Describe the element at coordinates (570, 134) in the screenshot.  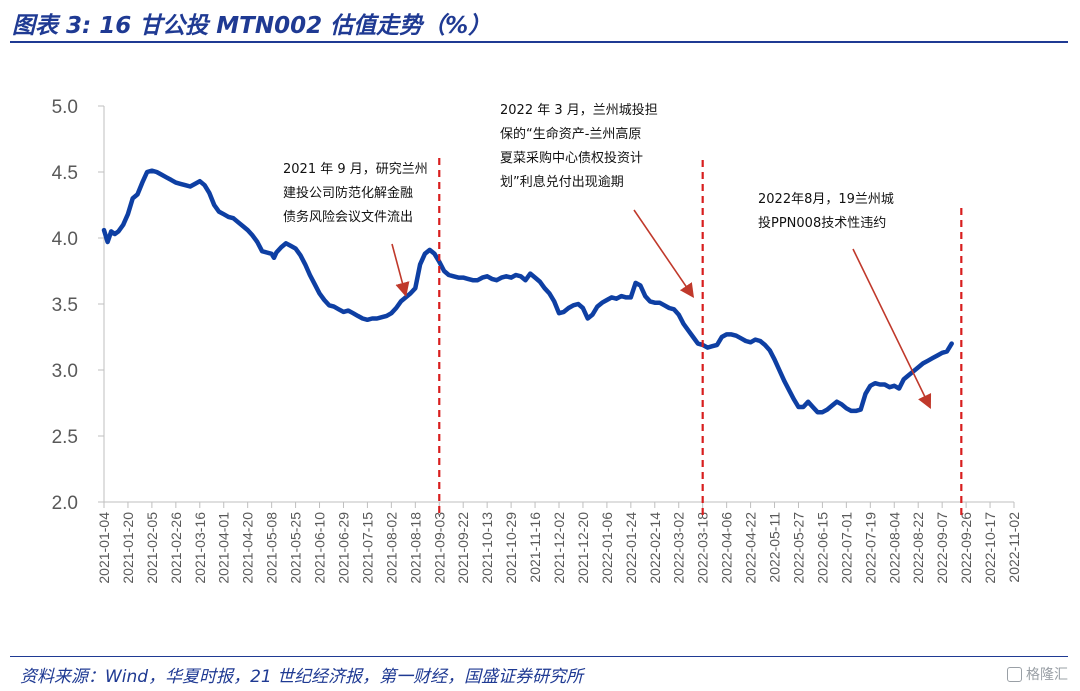
I see `event-annotation-text: 保的“生命资产-兰州高原` at that location.